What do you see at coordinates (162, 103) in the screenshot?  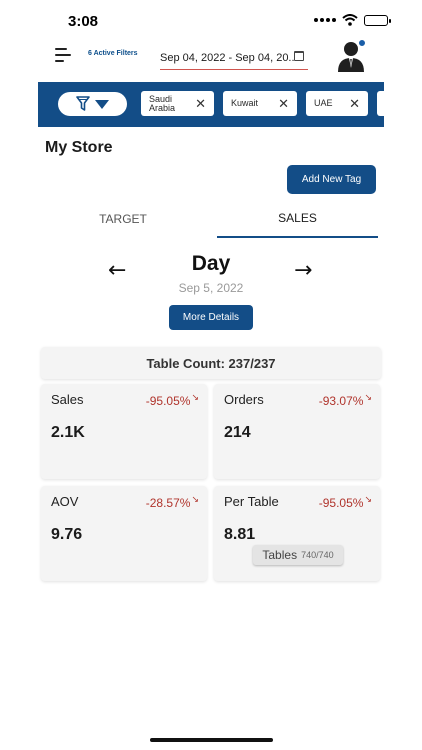 I see `filter-chip-label: Saudi Arabia` at bounding box center [162, 103].